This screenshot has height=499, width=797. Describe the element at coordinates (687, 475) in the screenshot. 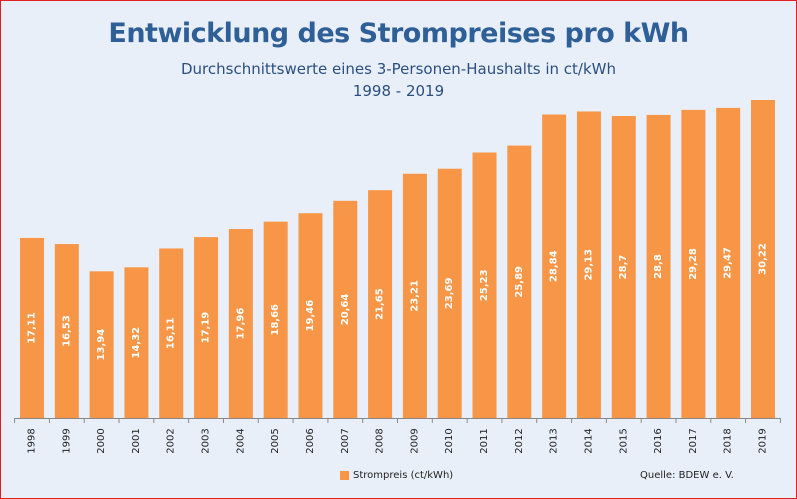

I see `source-note: Quelle: BDEW e. V.` at that location.